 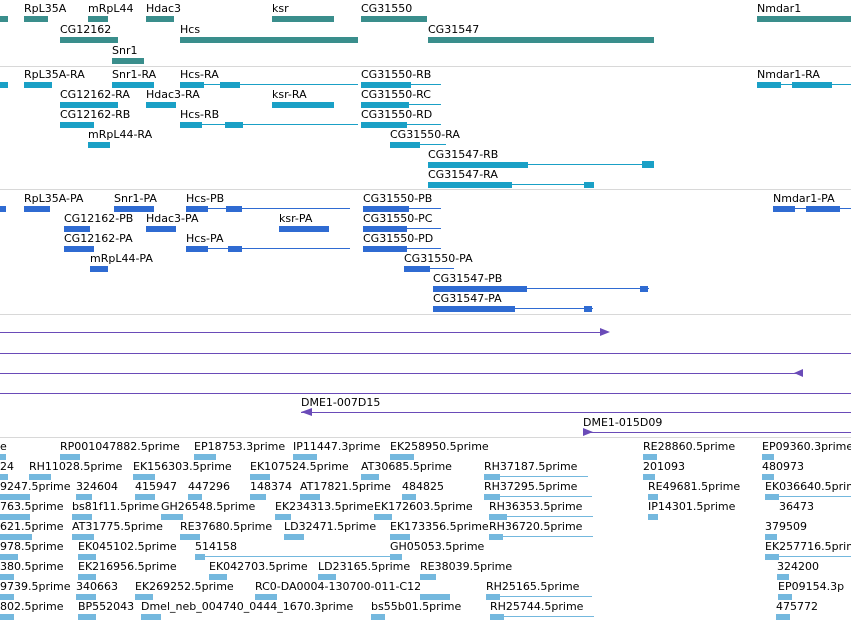 What do you see at coordinates (797, 606) in the screenshot?
I see `est-label: 475772` at bounding box center [797, 606].